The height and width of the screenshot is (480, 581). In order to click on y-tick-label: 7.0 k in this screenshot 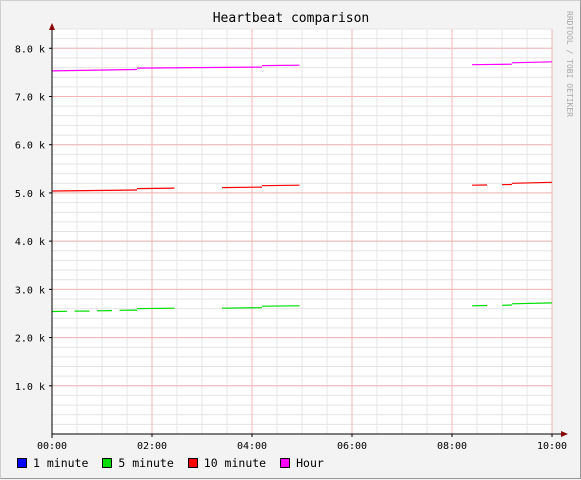, I will do `click(30, 98)`.